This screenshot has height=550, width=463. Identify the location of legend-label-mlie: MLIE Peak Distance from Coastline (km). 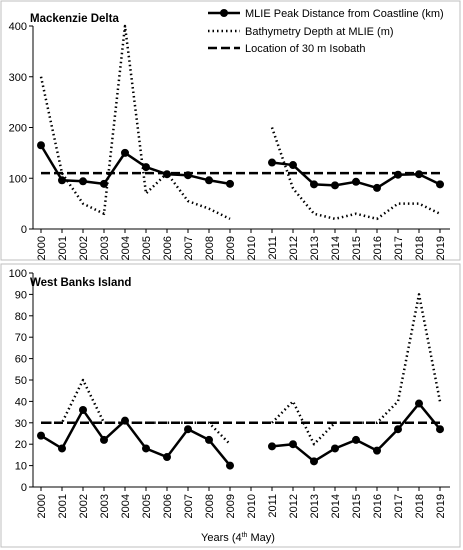
(344, 14).